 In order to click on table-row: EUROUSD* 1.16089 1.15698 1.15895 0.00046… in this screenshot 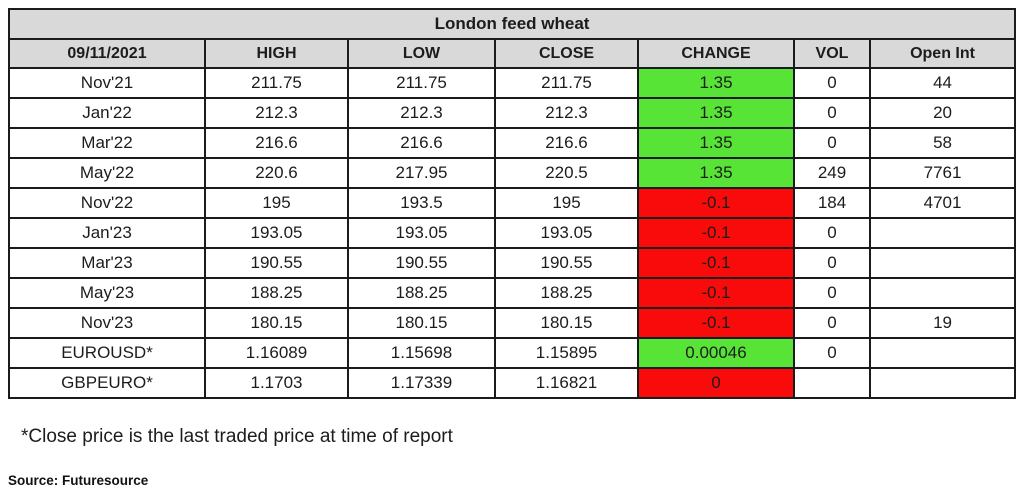, I will do `click(512, 353)`.